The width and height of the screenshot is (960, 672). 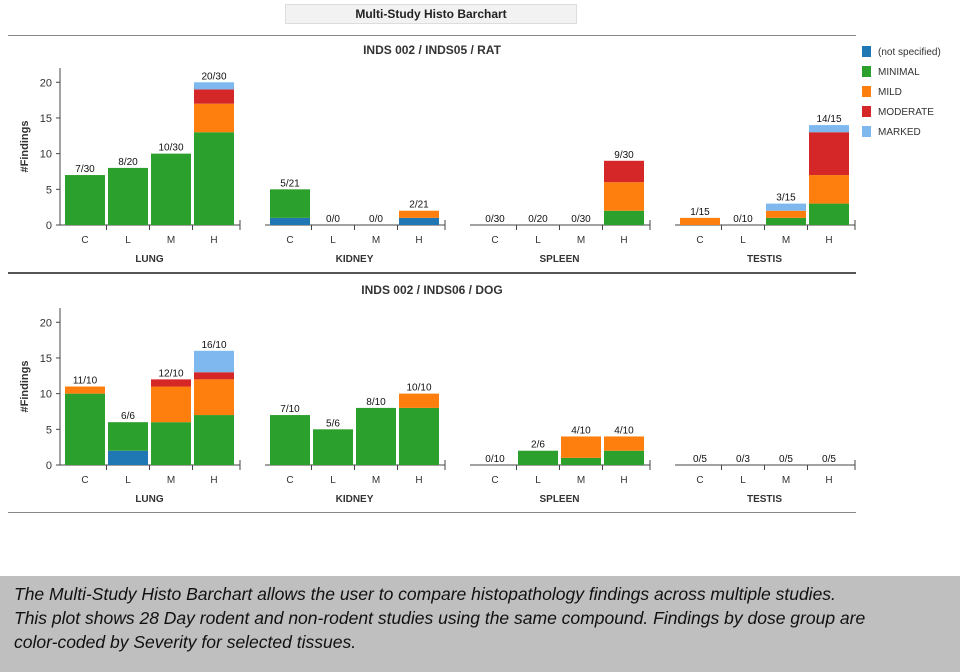 I want to click on legend-label: MILD, so click(x=890, y=92).